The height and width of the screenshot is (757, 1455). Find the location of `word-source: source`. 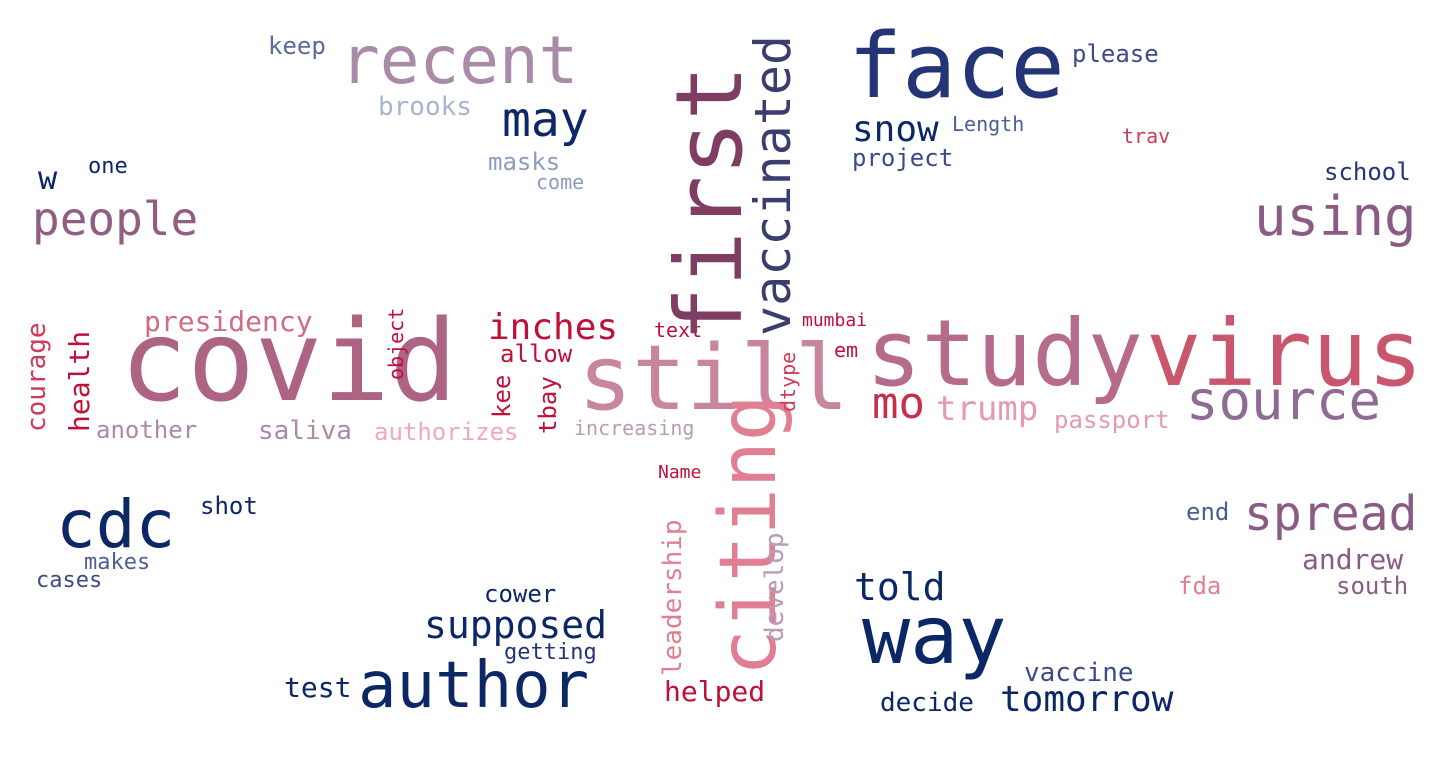

word-source: source is located at coordinates (1284, 400).